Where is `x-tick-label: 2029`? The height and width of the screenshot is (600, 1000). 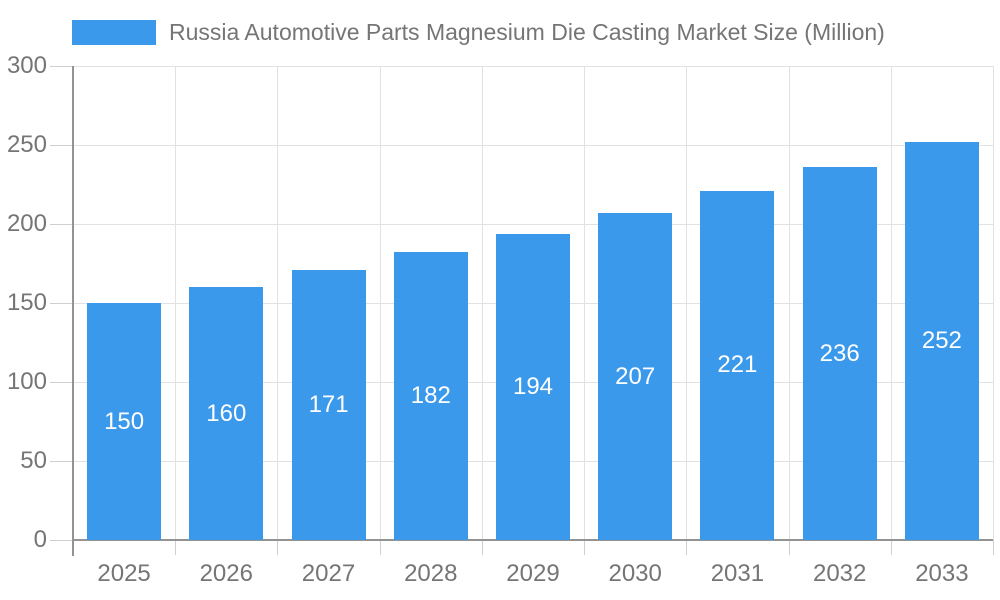
x-tick-label: 2029 is located at coordinates (533, 573).